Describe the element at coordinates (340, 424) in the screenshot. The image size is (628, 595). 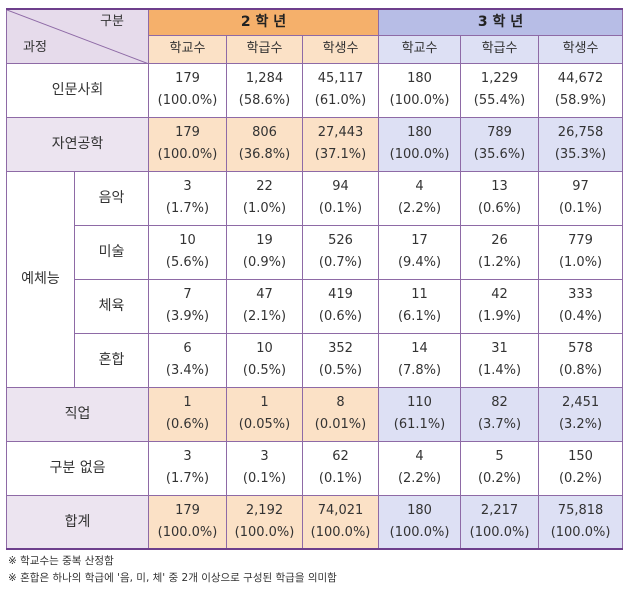
I see `percent-value: (0.01%)` at that location.